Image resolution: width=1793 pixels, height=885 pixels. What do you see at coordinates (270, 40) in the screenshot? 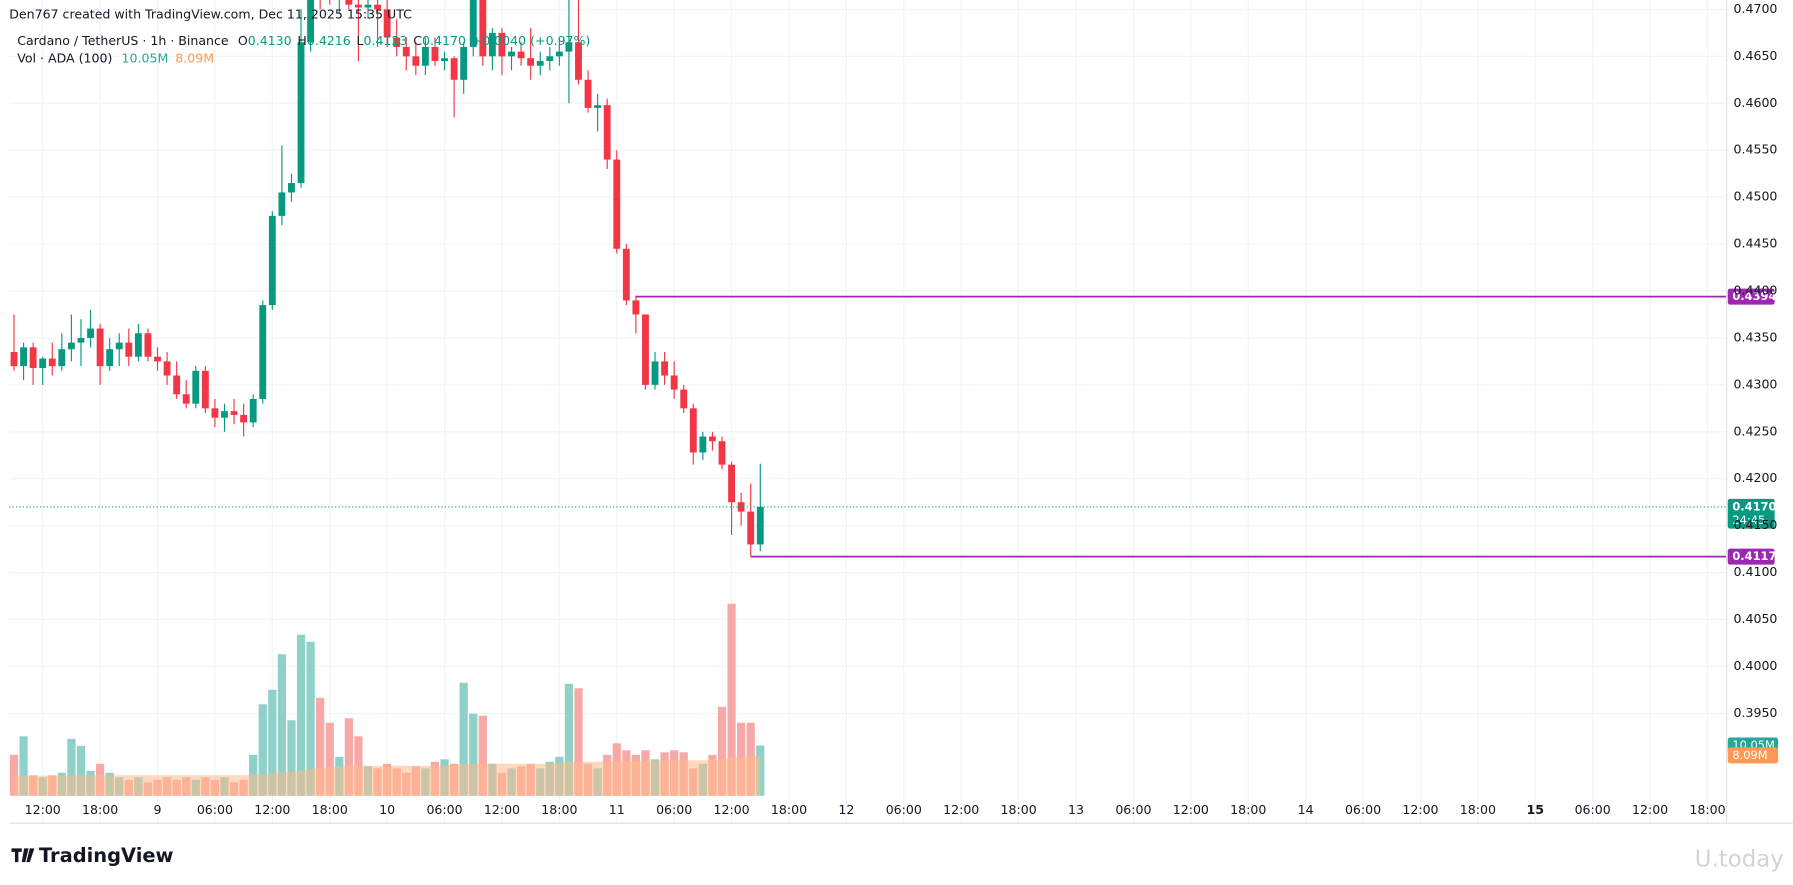
I see `ohlc-value: 0.4130` at bounding box center [270, 40].